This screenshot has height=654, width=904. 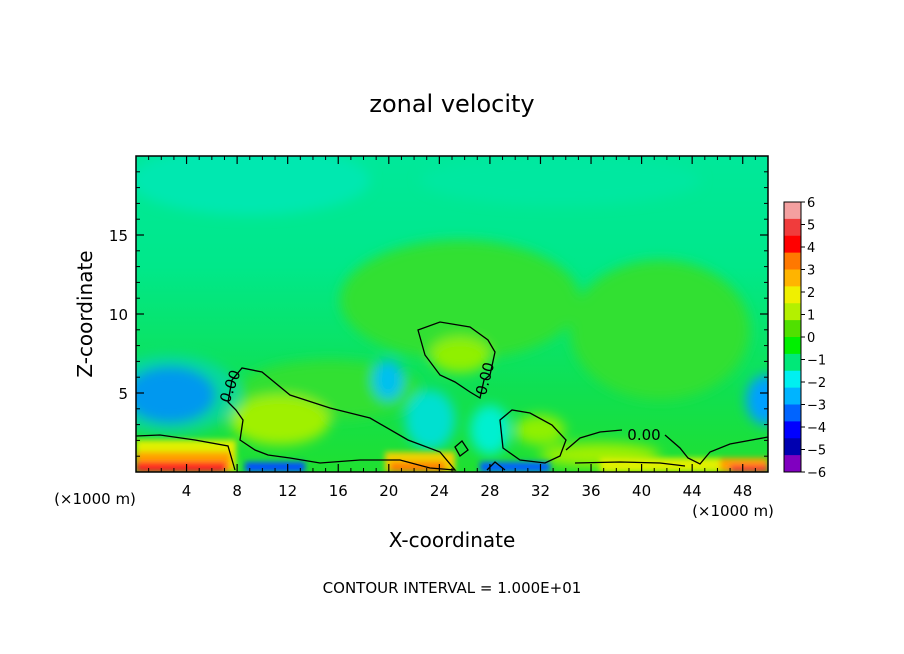 What do you see at coordinates (342, 419) in the screenshot?
I see `contour-line-left-hump` at bounding box center [342, 419].